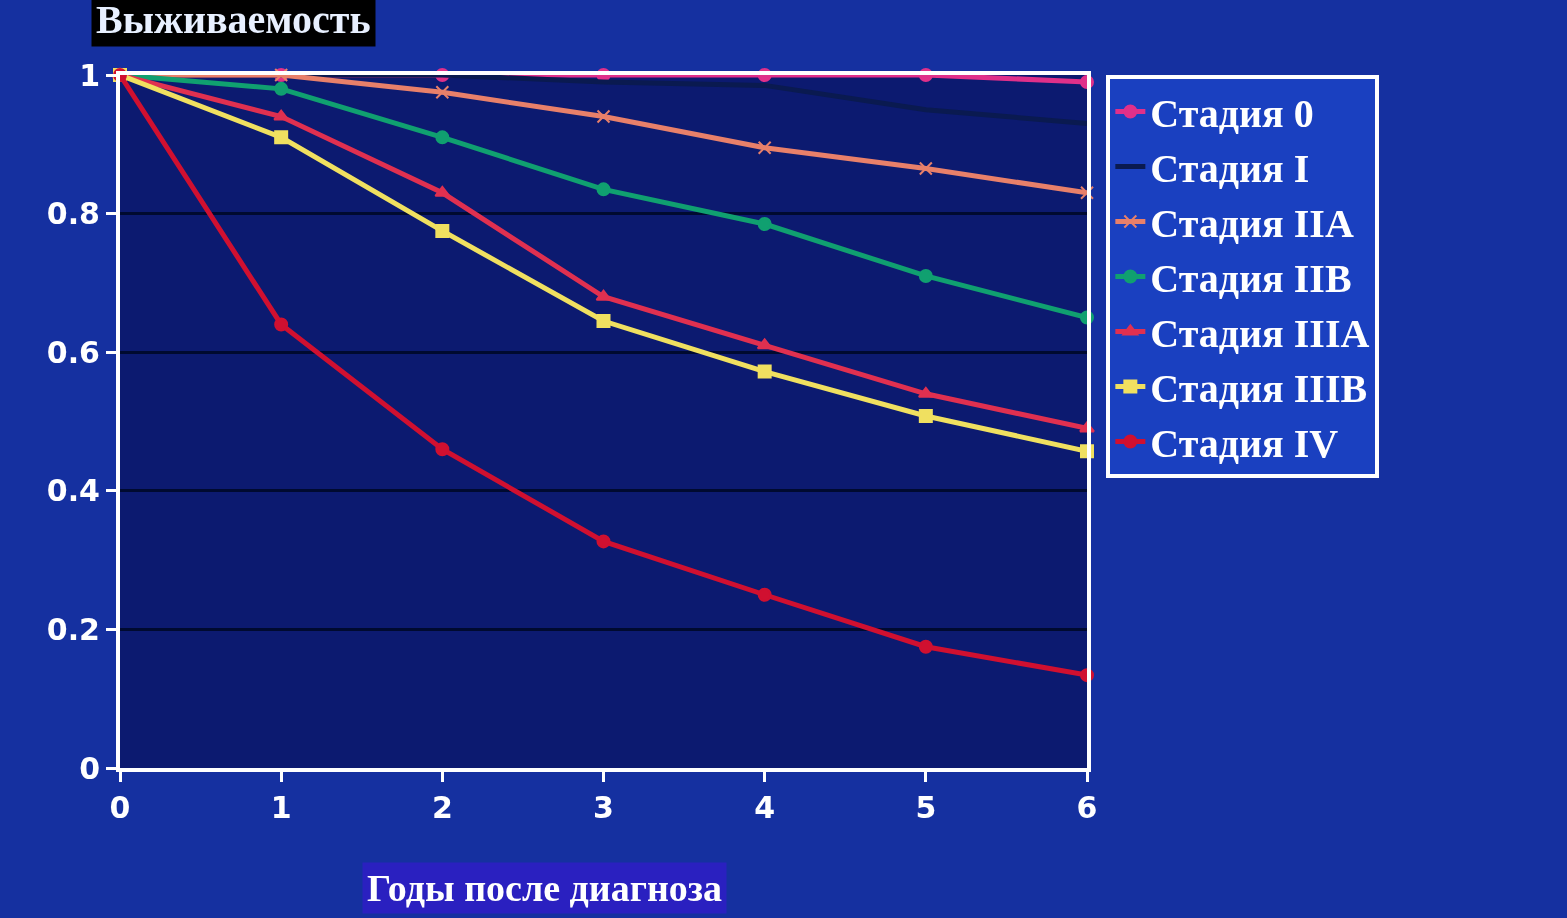 This screenshot has width=1567, height=918. What do you see at coordinates (1259, 389) in the screenshot?
I see `legend-label: Стадия IIIB` at bounding box center [1259, 389].